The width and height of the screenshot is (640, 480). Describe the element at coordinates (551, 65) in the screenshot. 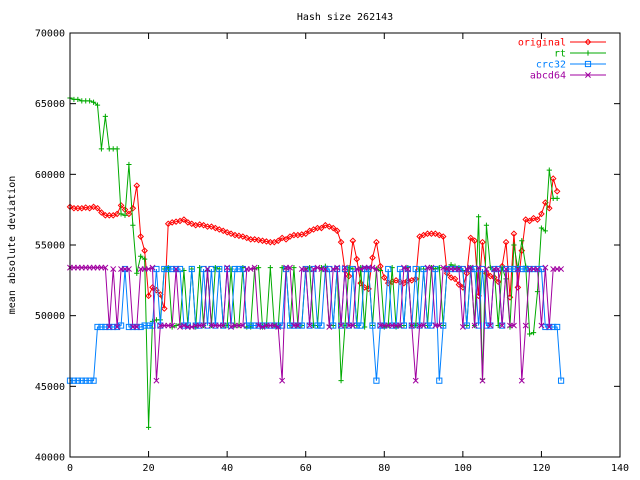

I see `legend-label-crc32: crc32` at that location.